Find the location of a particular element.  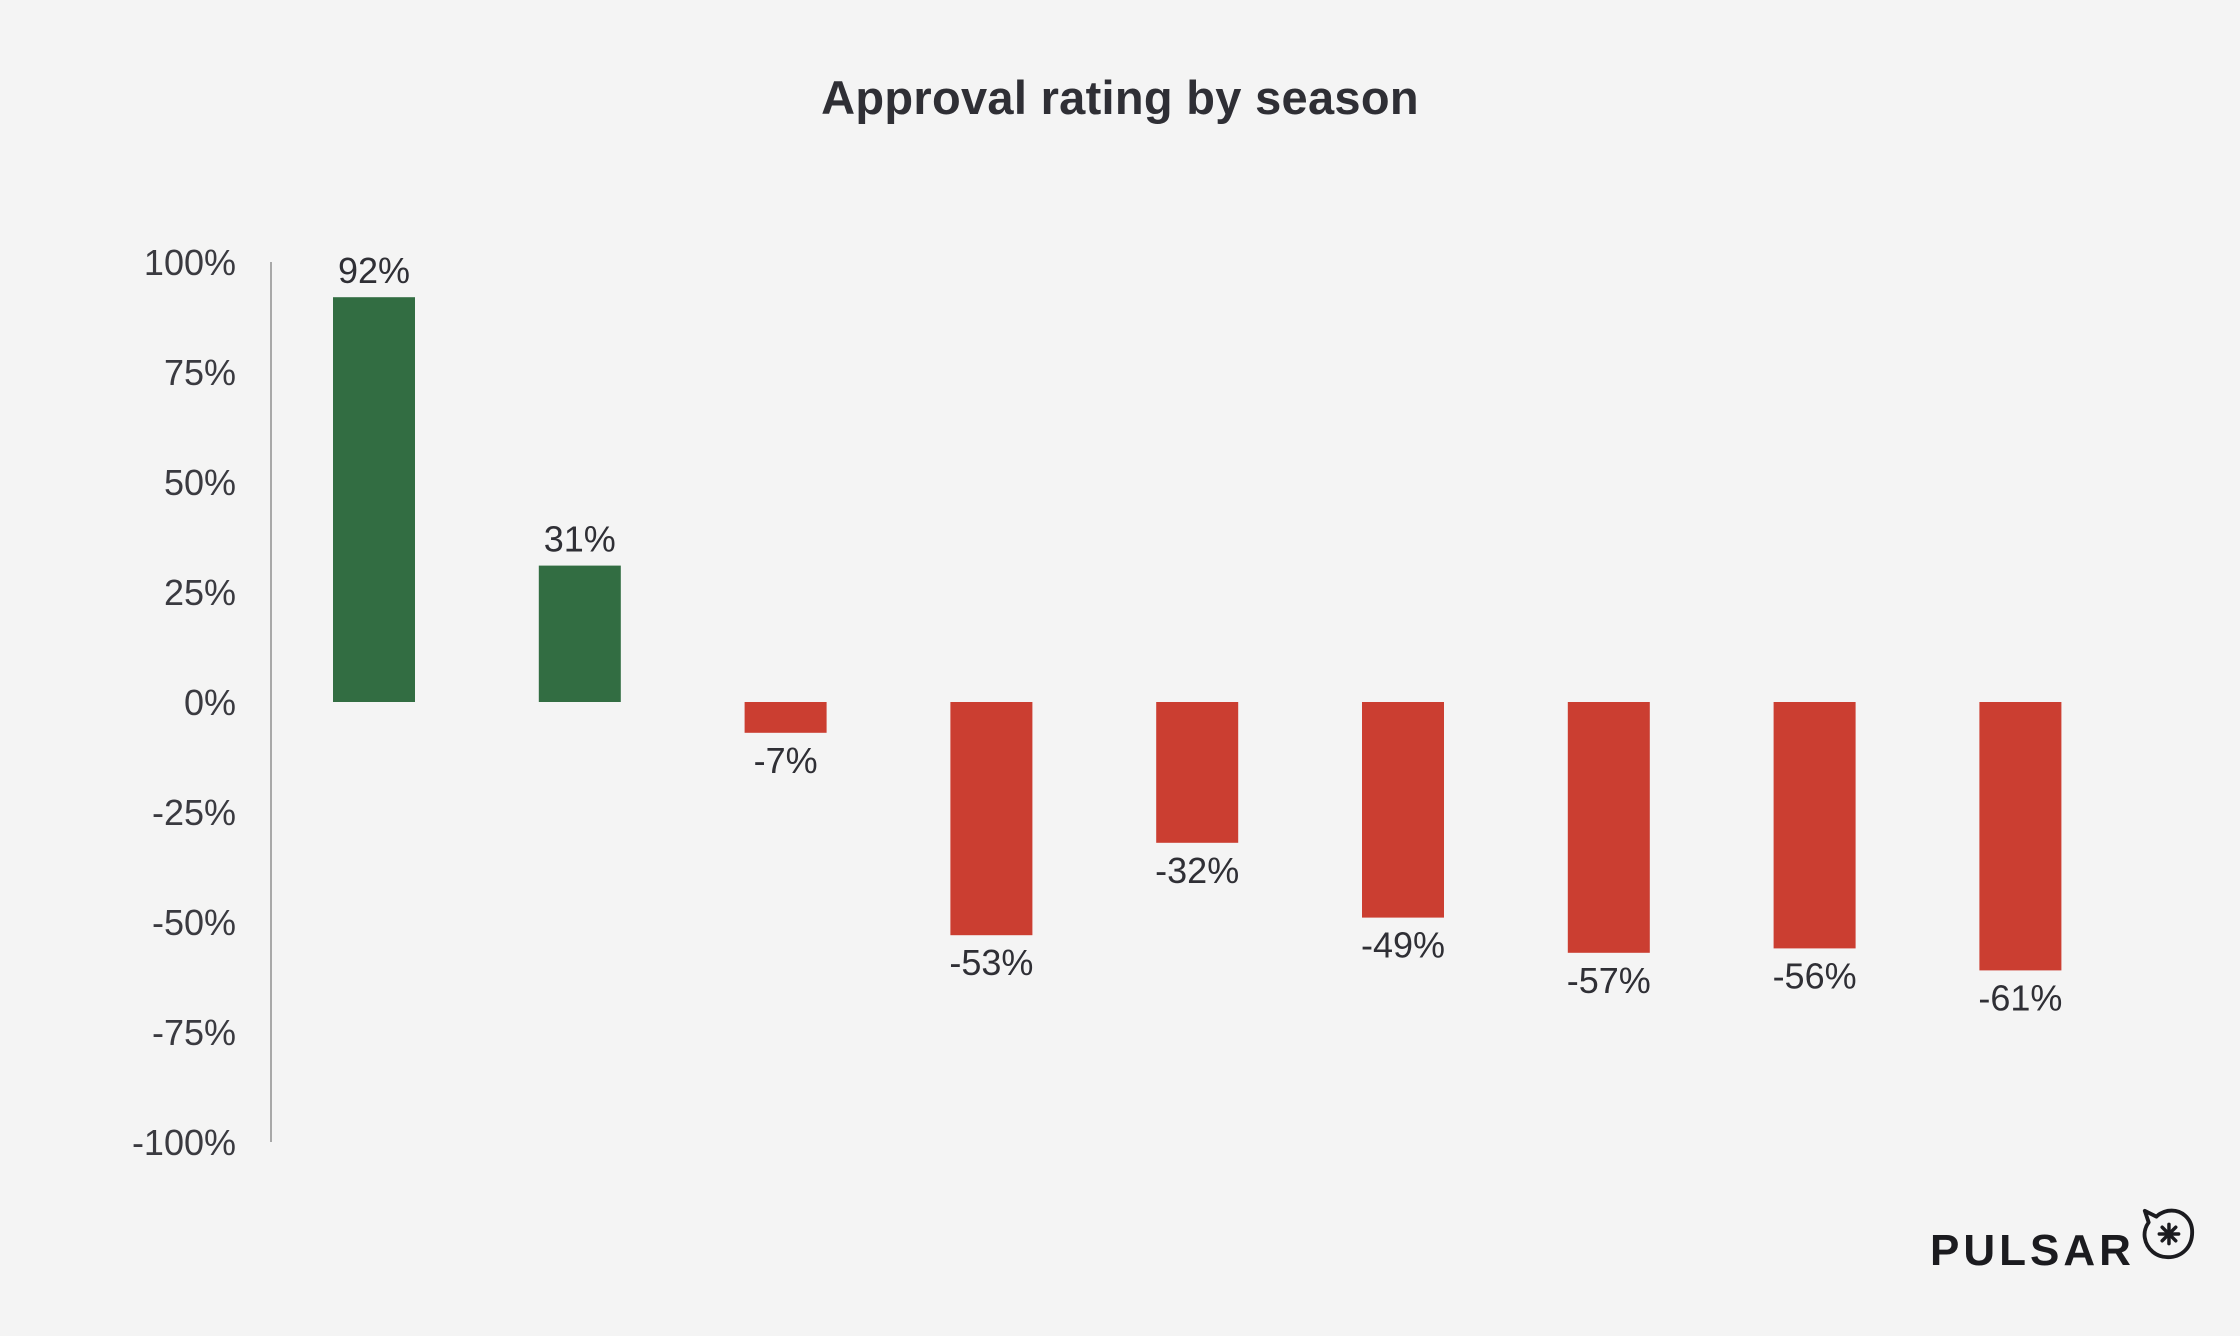

data-label: 31% is located at coordinates (580, 539).